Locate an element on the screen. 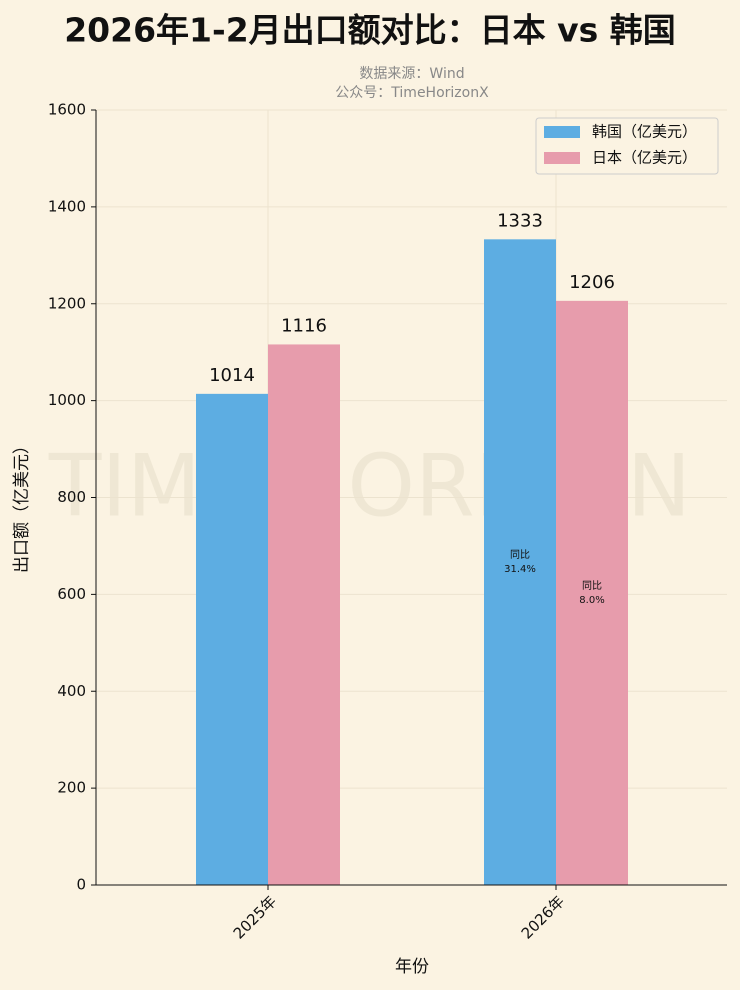 The height and width of the screenshot is (990, 740). y-tick-label: 1200 is located at coordinates (67, 303).